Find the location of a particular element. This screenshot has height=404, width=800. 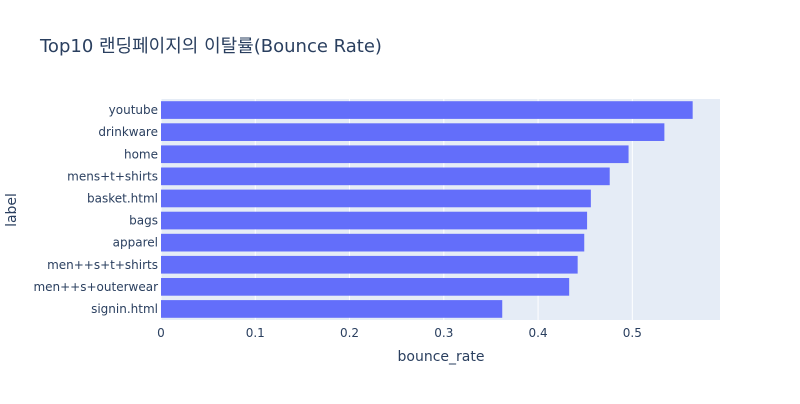

y-tick-label: youtube is located at coordinates (133, 110).